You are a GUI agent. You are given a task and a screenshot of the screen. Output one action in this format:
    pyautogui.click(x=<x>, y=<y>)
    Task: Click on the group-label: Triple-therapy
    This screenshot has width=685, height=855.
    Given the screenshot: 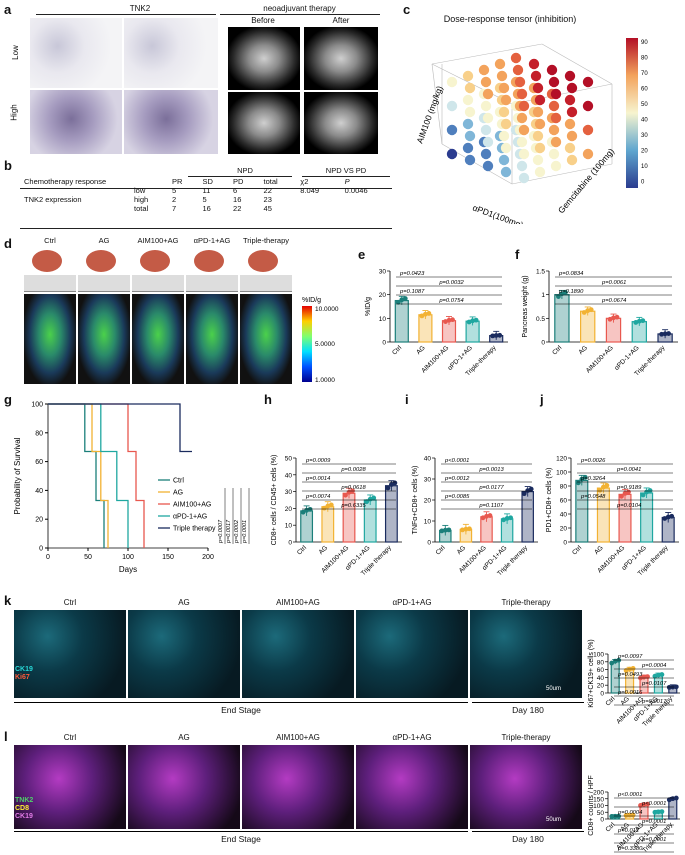 What is the action you would take?
    pyautogui.click(x=526, y=602)
    